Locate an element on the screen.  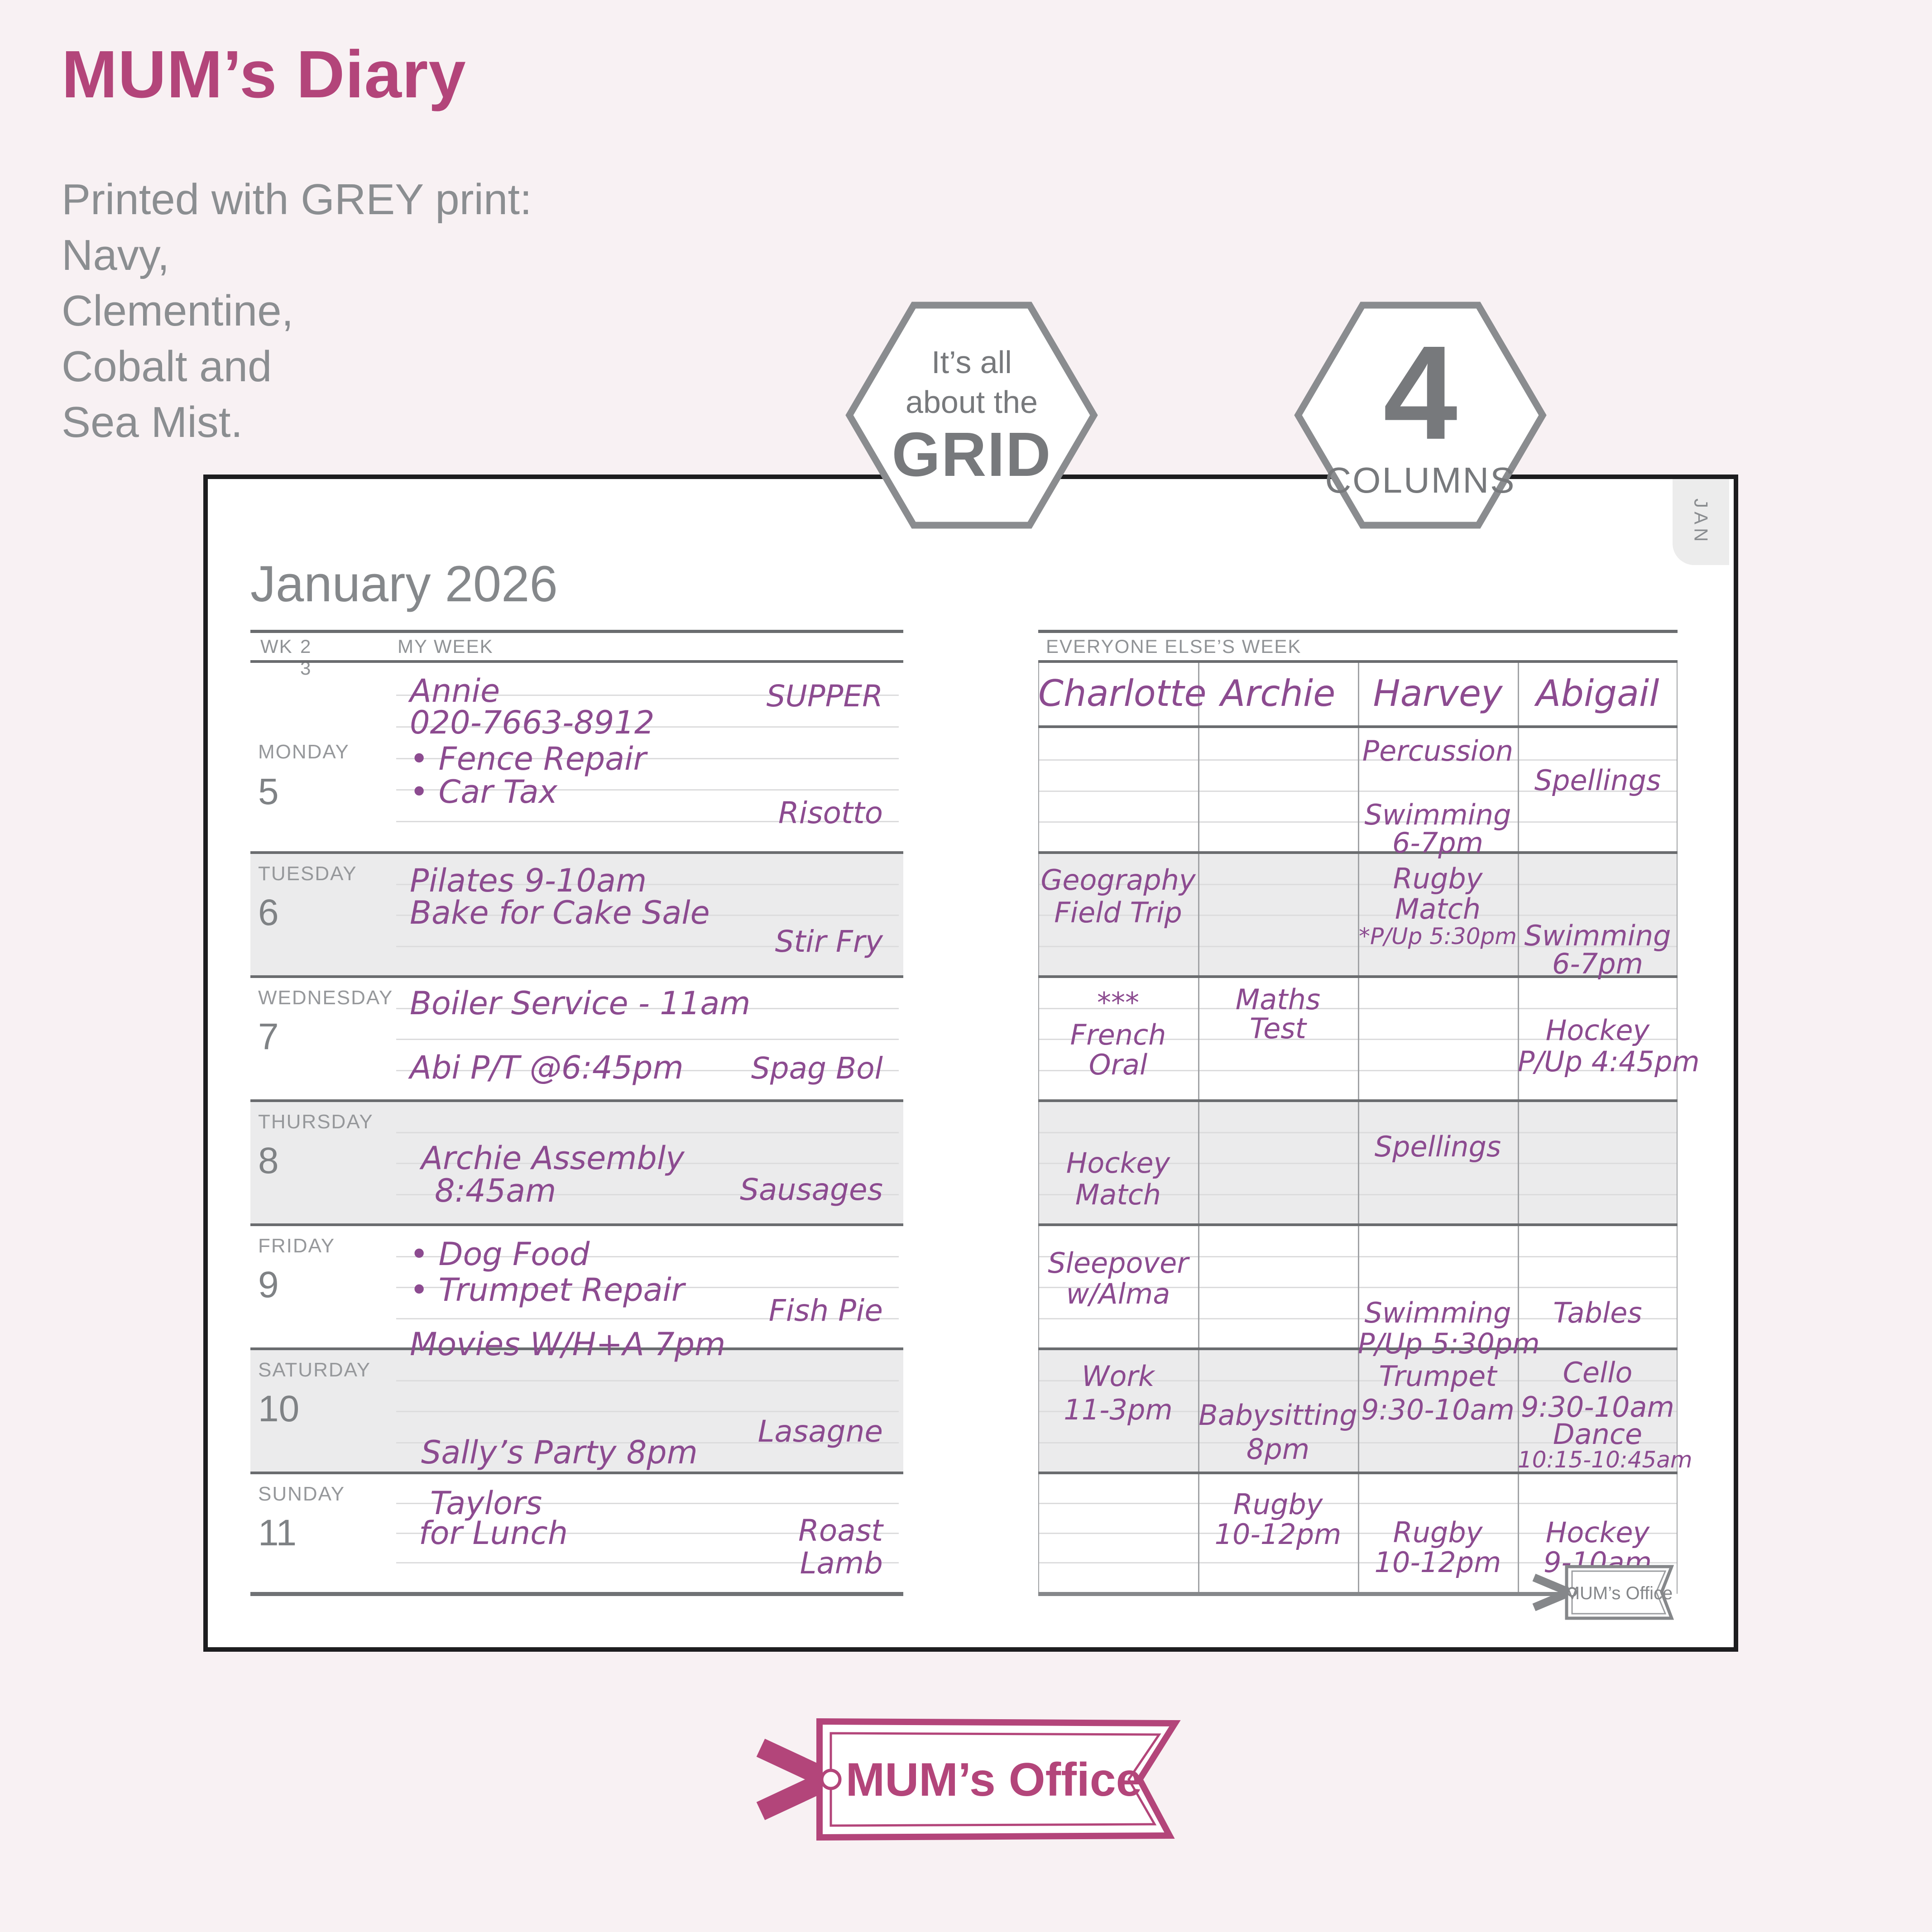
grid-badge-word: GRID is located at coordinates (972, 455).